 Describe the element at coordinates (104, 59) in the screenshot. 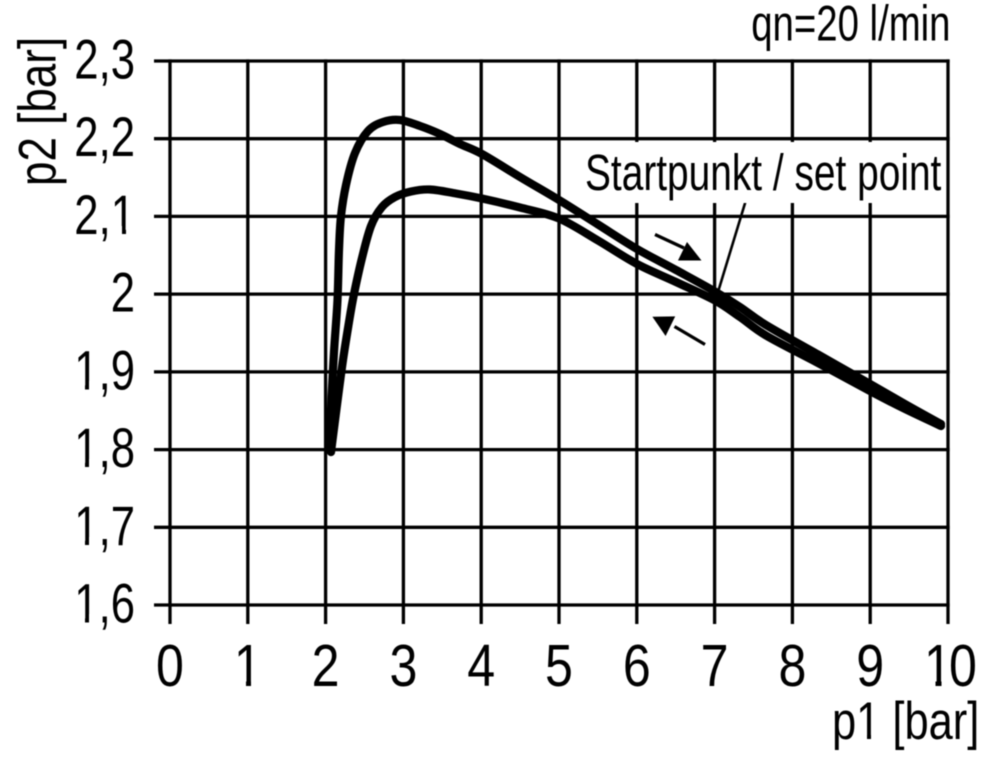

I see `svg-text: 2,3` at that location.